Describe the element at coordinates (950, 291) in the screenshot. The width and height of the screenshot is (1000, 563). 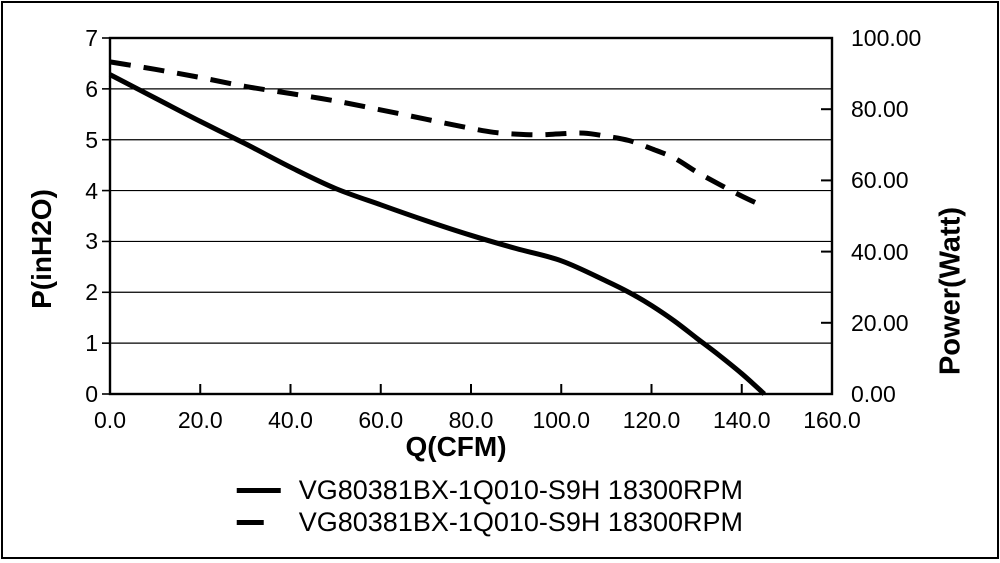
I see `y-right-axis-title: Power(Watt)` at that location.